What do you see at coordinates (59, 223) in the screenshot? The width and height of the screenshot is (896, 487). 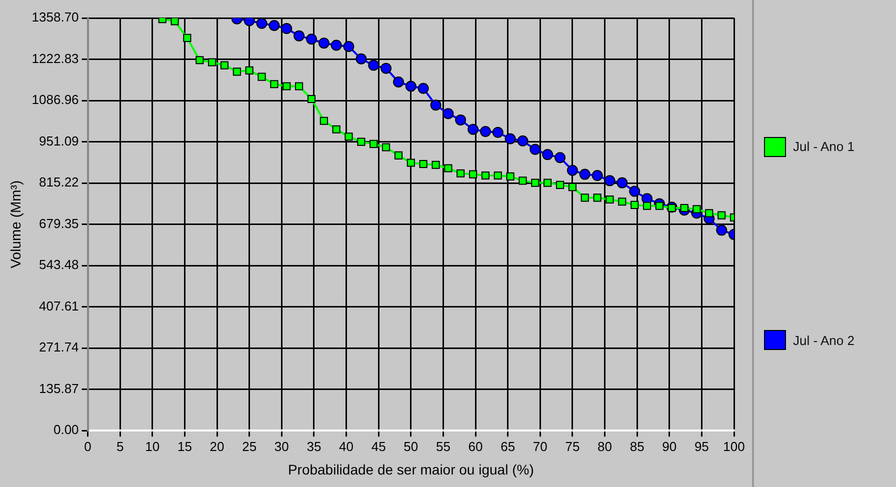 I see `y-tick-label: 679.35` at bounding box center [59, 223].